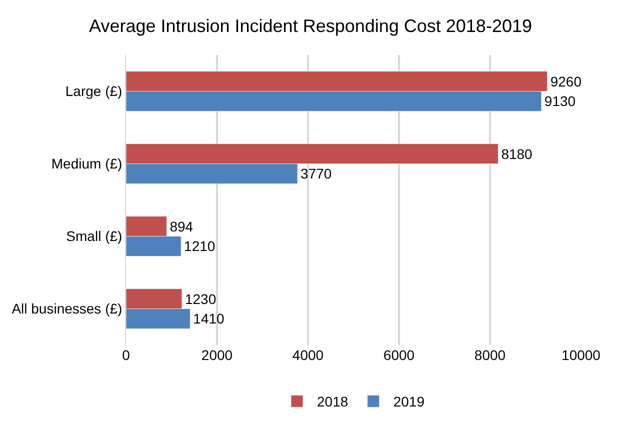  Describe the element at coordinates (67, 308) in the screenshot. I see `y-tick-label: All businesses (£)` at that location.